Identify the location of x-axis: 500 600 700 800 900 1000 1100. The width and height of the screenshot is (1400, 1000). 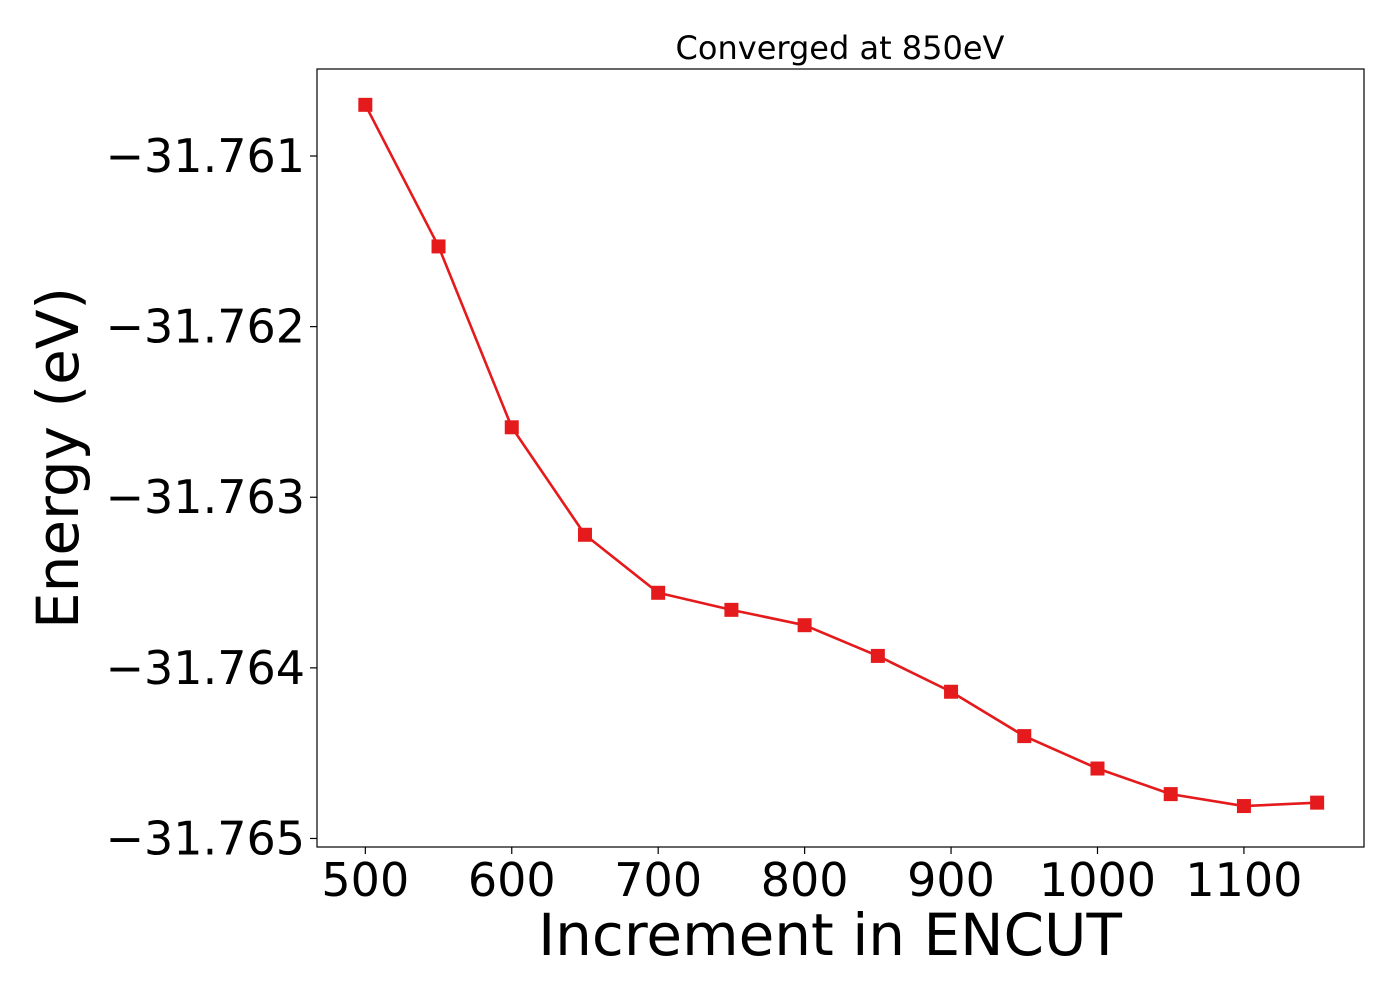
(811, 877).